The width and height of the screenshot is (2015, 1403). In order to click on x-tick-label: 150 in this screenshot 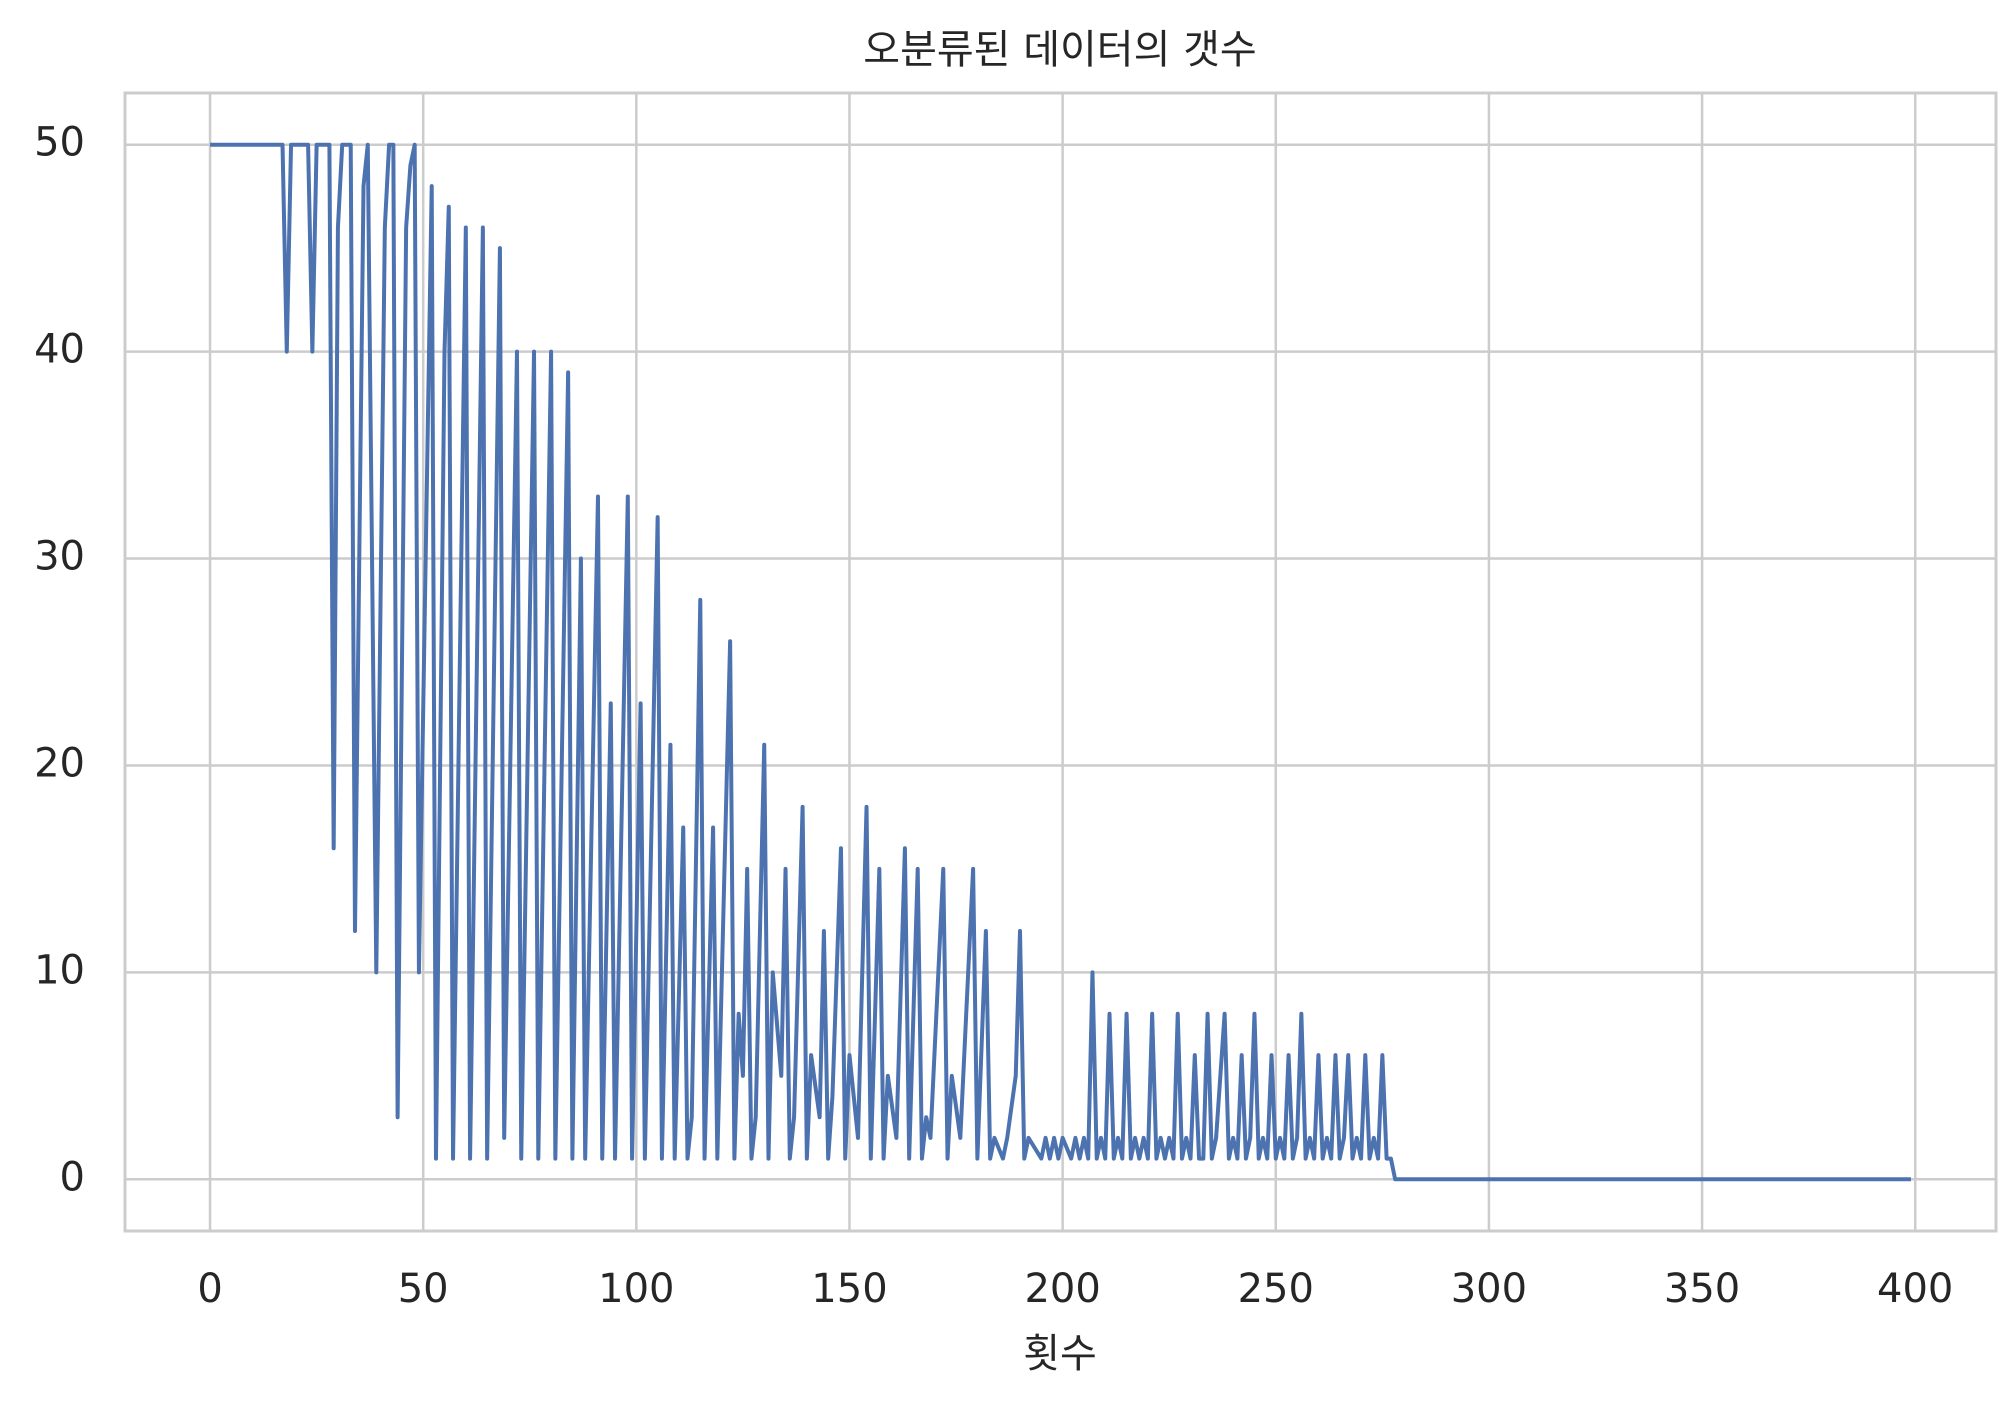, I will do `click(849, 1289)`.